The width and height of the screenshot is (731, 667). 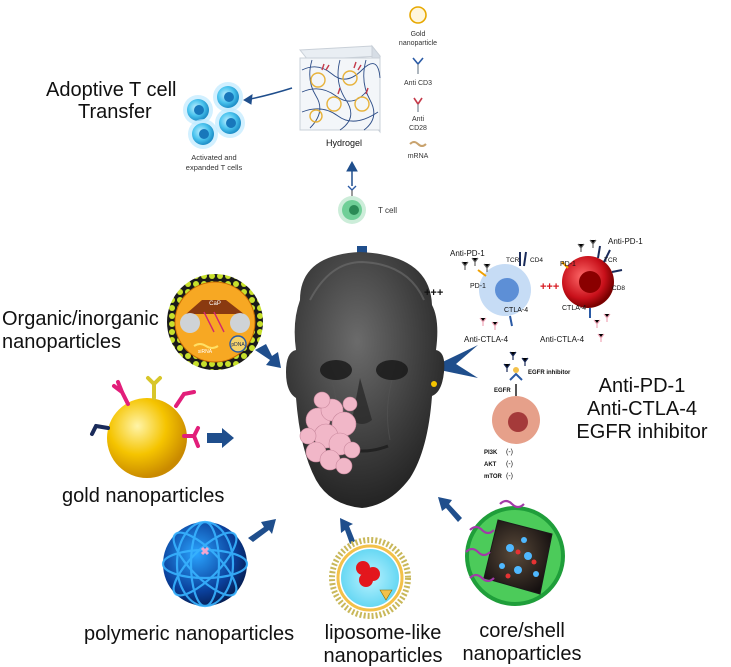 What do you see at coordinates (111, 90) in the screenshot?
I see `label-adoptive-line1: Adoptive T cell` at bounding box center [111, 90].